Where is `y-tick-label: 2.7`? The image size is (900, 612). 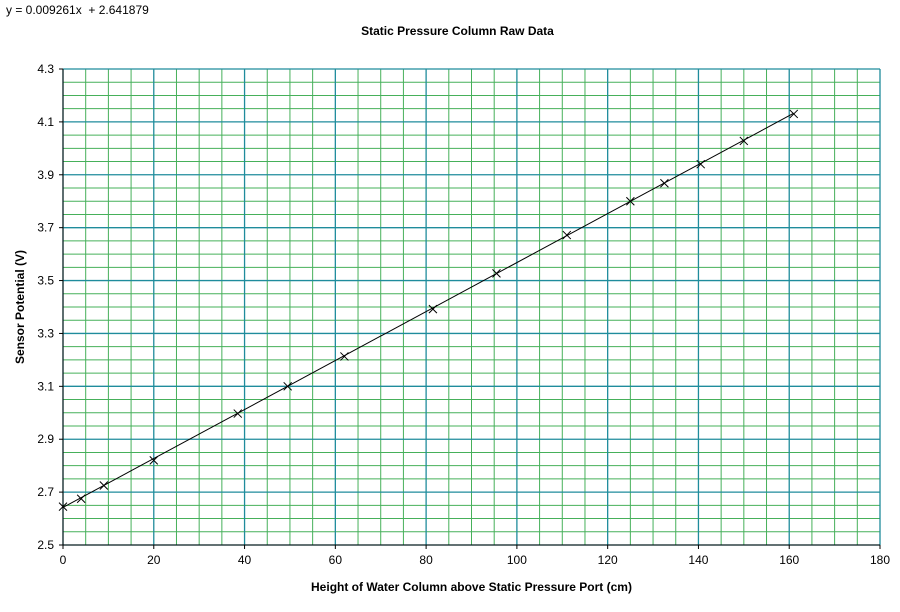
y-tick-label: 2.7 is located at coordinates (45, 492).